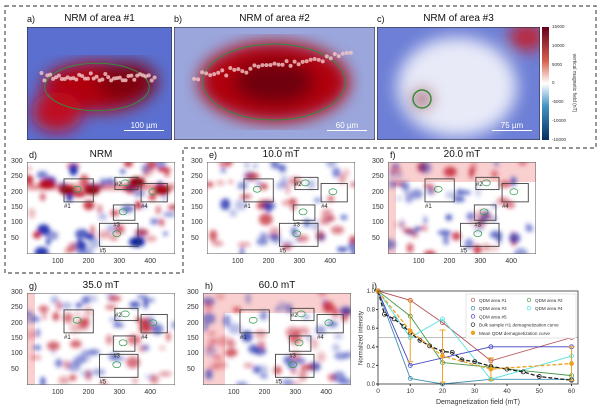 This screenshot has height=411, width=602. Describe the element at coordinates (572, 391) in the screenshot. I see `x-tick-label: 60` at that location.